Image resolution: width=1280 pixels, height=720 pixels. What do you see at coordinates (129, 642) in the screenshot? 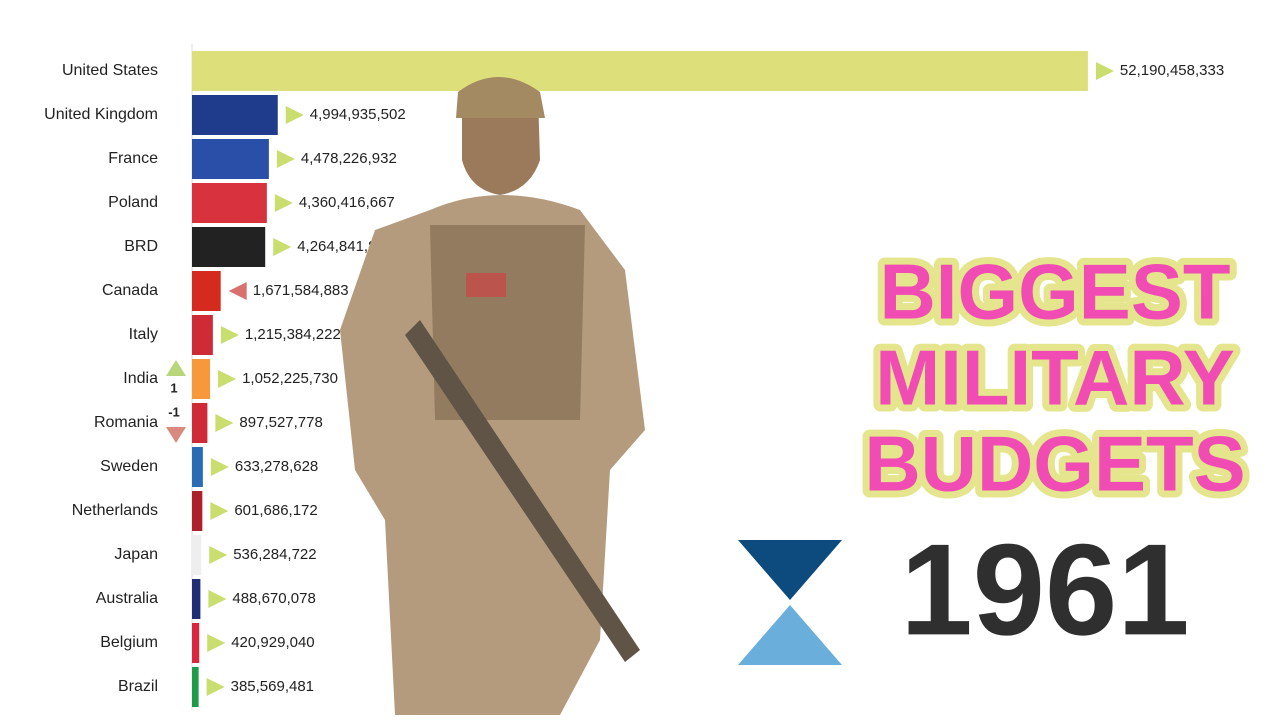
I see `category-label: Belgium` at bounding box center [129, 642].